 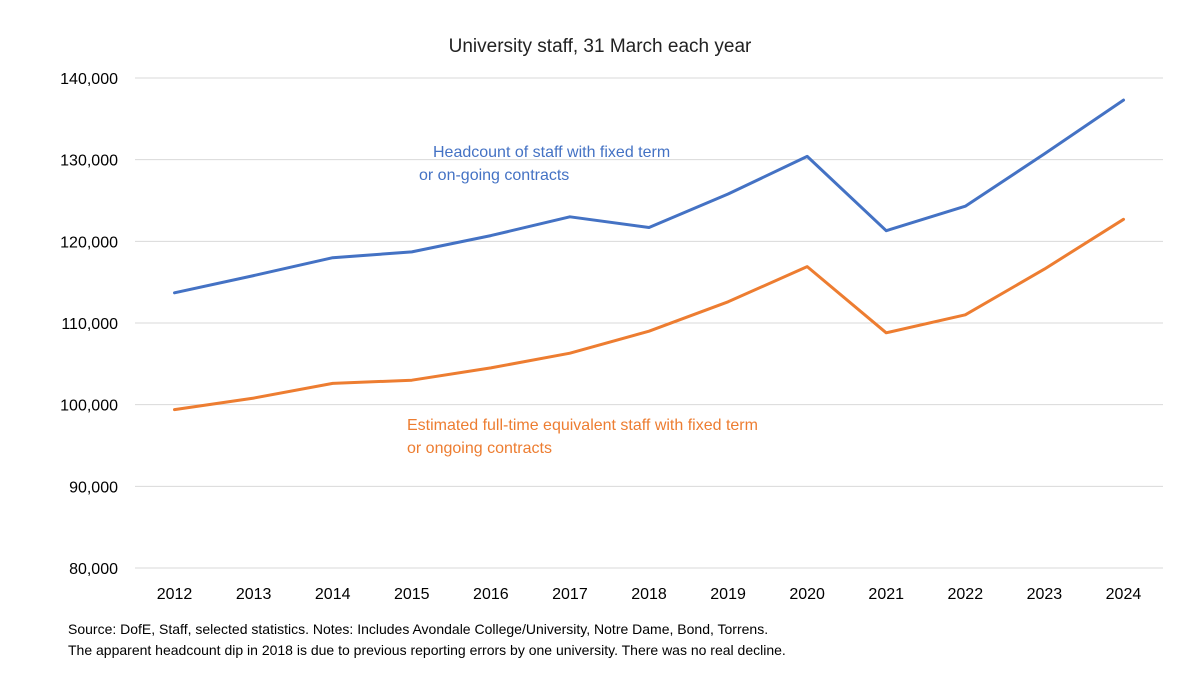 What do you see at coordinates (89, 161) in the screenshot?
I see `y-tick-label: 130,000` at bounding box center [89, 161].